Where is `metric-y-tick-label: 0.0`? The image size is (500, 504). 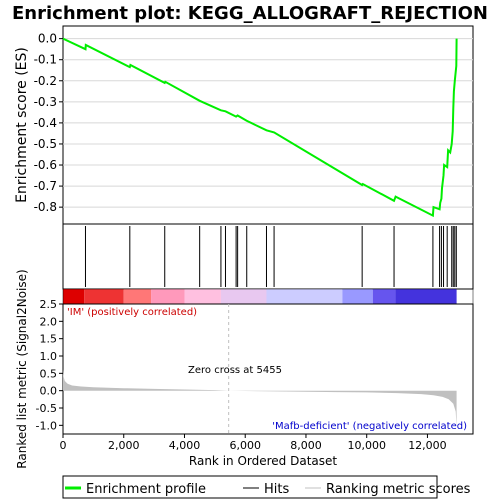
metric-y-tick-label: 0.0 is located at coordinates (49, 391).